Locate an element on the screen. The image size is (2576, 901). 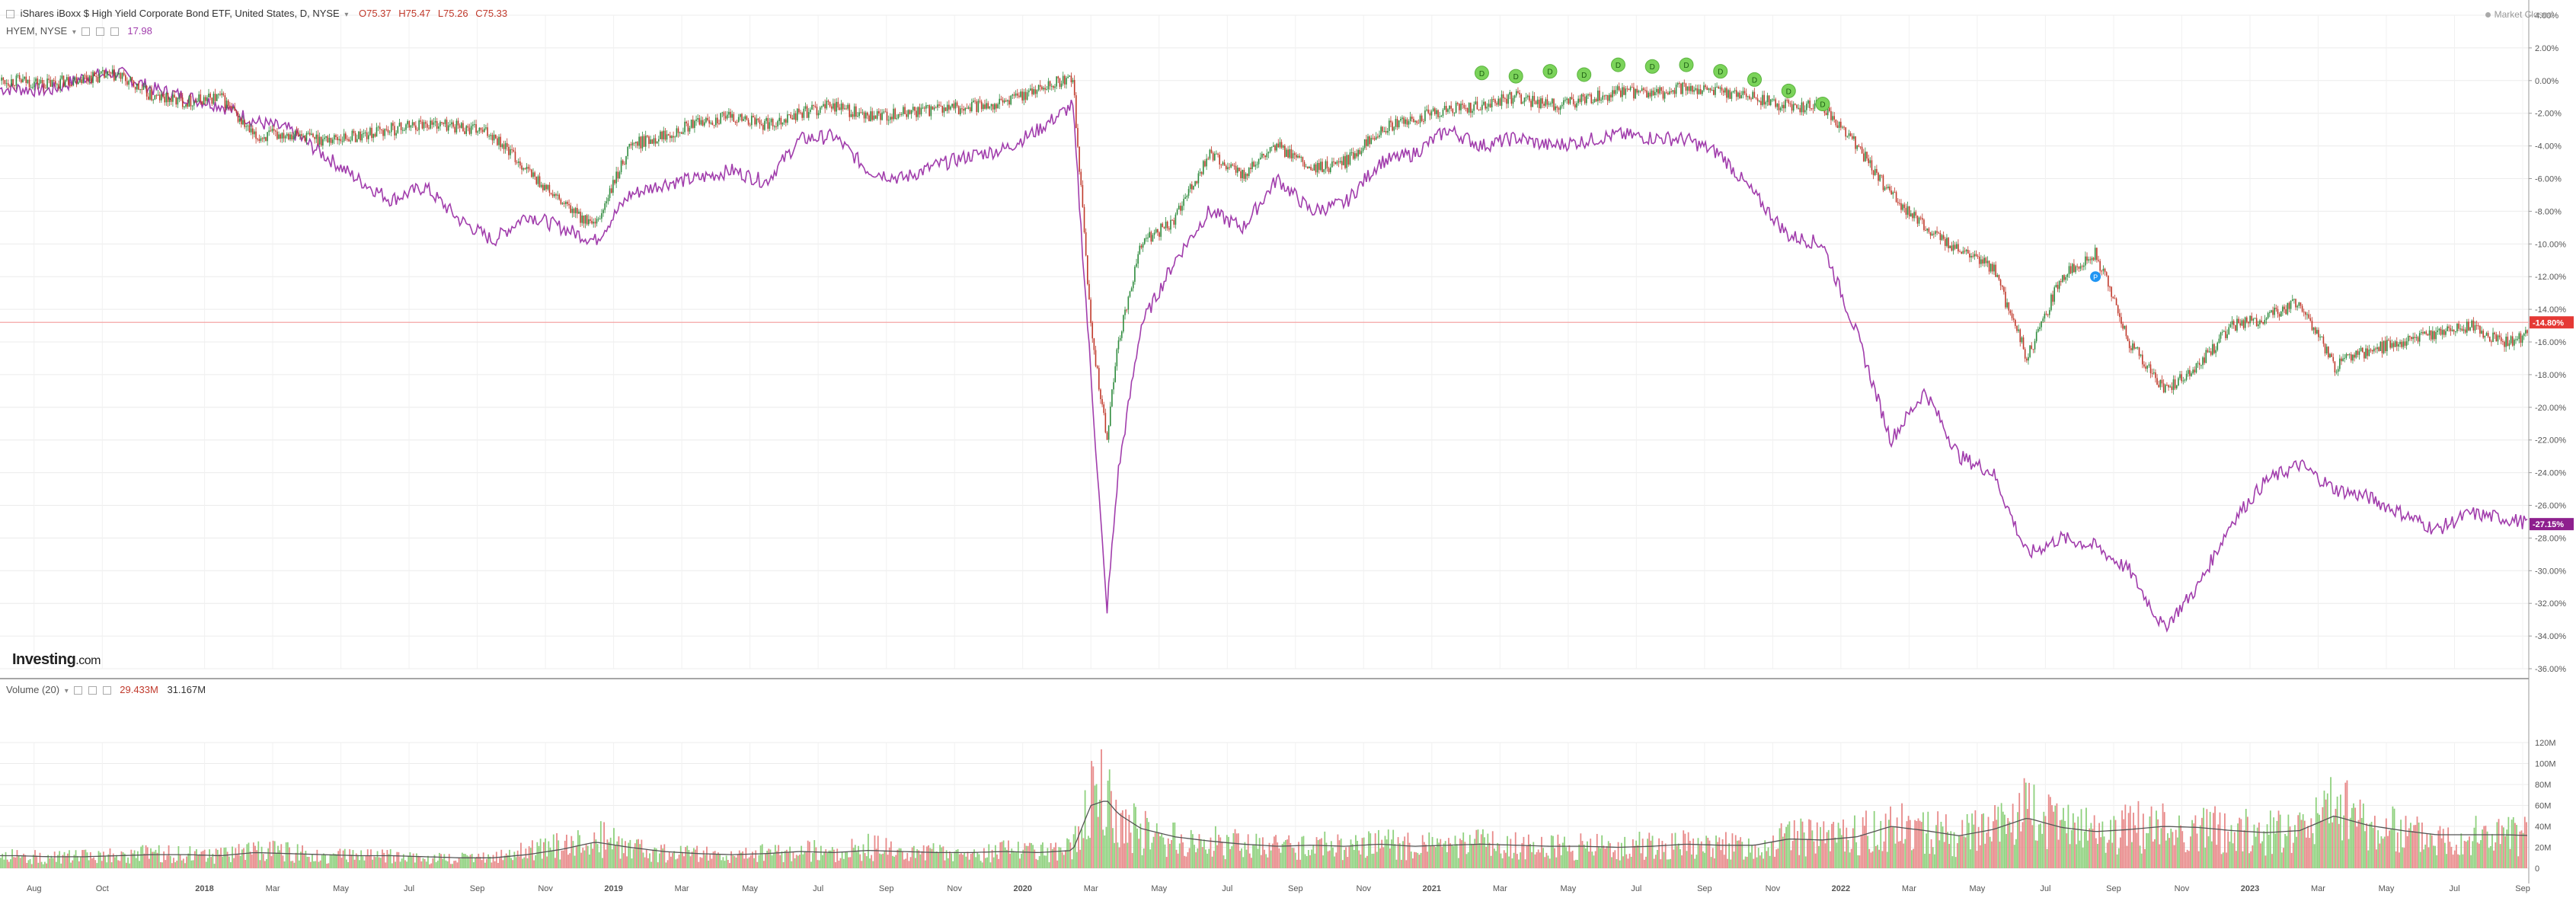
collapse-toggle is located at coordinates (10, 15).